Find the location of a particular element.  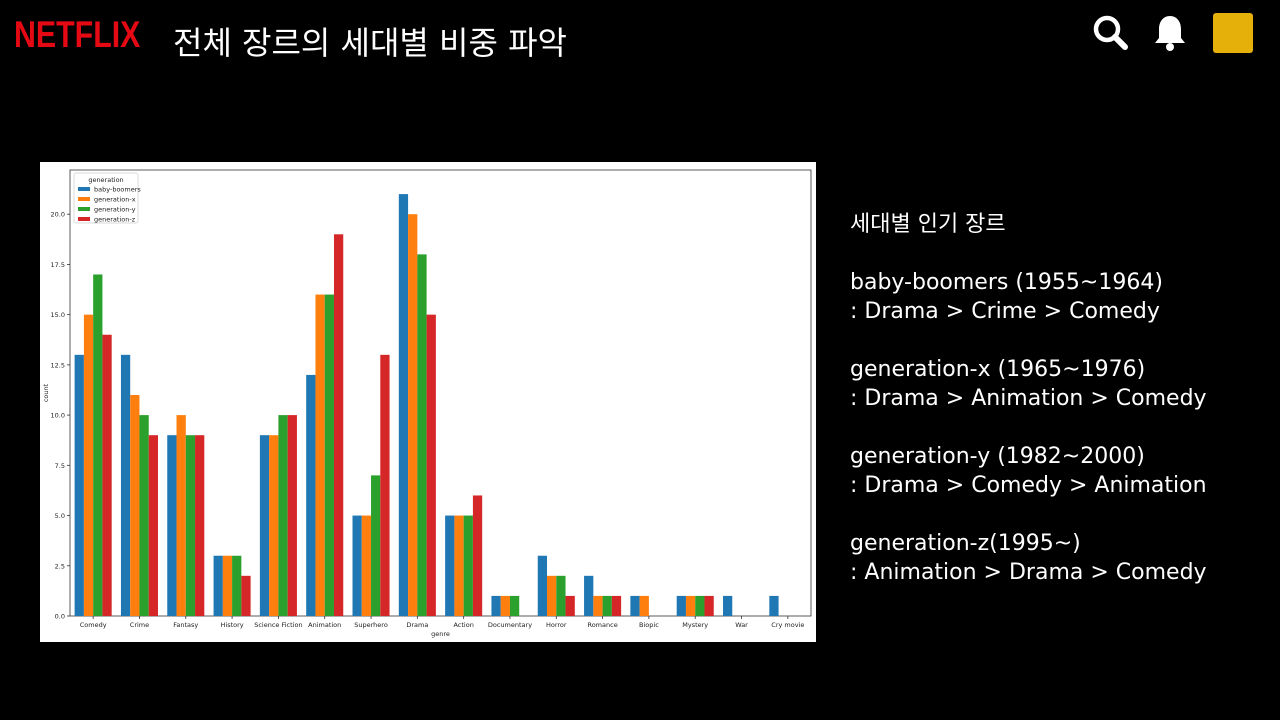

y-tick-label: 17.5 is located at coordinates (58, 265).